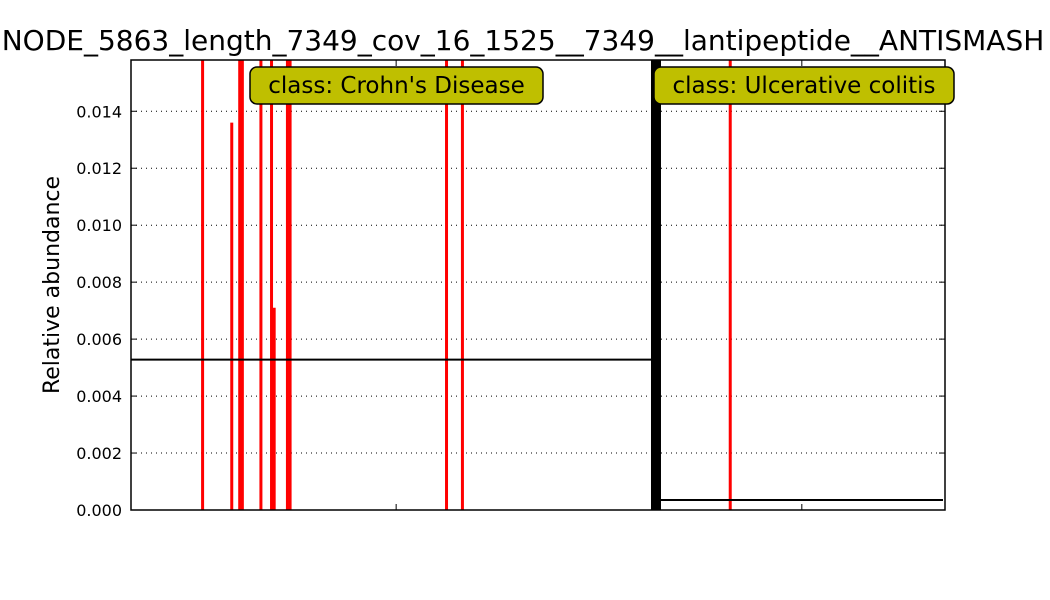  I want to click on y-tick-label: 0.012, so click(99, 168).